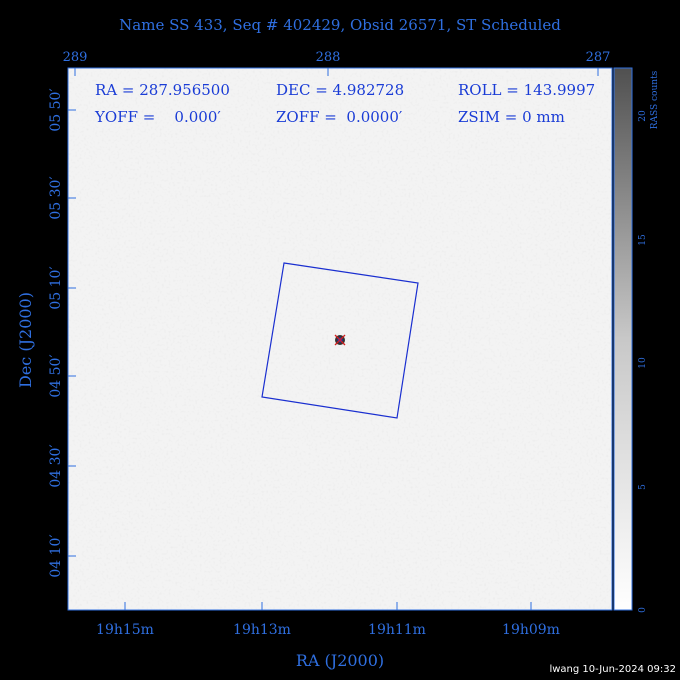 The height and width of the screenshot is (680, 680). I want to click on colorbar-tick: 0, so click(643, 610).